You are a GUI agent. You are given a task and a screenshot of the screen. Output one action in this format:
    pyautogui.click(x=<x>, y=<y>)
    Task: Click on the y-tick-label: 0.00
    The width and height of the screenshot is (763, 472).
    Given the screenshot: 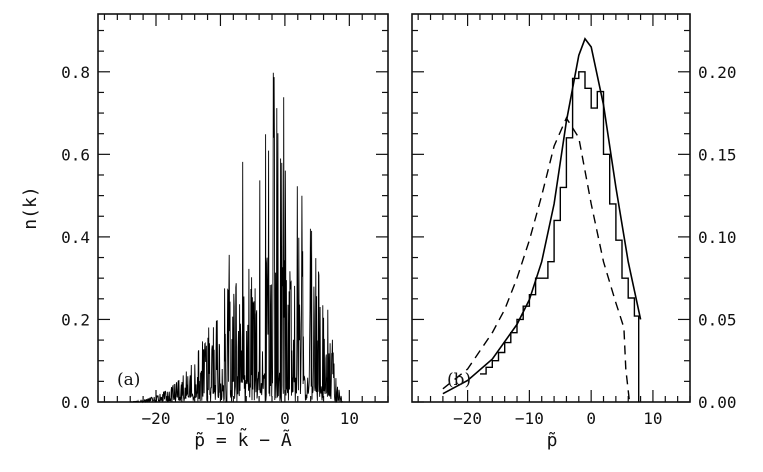 What is the action you would take?
    pyautogui.click(x=717, y=402)
    